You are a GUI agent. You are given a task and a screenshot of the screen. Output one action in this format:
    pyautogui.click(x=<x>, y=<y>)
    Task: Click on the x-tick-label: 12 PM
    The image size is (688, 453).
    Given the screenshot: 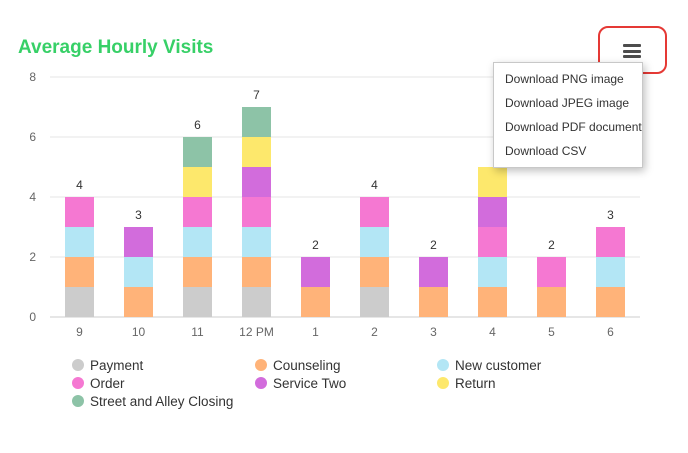 What is the action you would take?
    pyautogui.click(x=256, y=332)
    